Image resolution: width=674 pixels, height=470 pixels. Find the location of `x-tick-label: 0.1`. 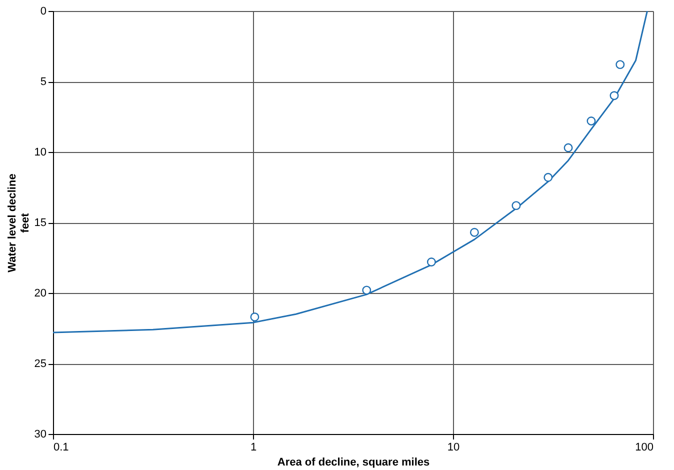

x-tick-label: 0.1 is located at coordinates (61, 448).